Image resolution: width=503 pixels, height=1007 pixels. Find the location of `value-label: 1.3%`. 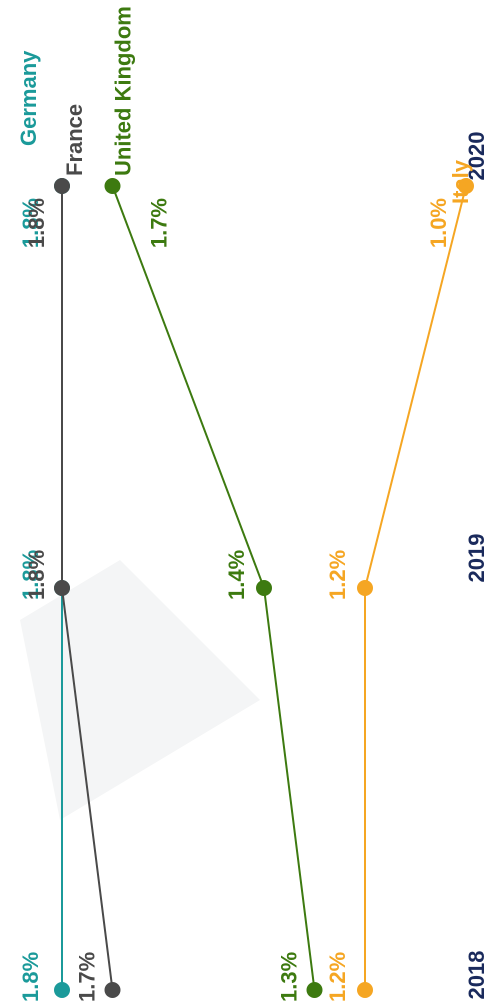

value-label: 1.3% is located at coordinates (288, 977).